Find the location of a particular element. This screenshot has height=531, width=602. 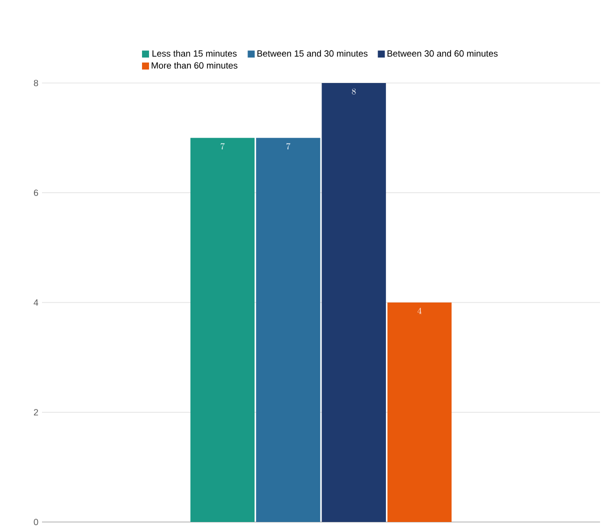

legend-label: Between 15 and 30 minutes is located at coordinates (312, 53).